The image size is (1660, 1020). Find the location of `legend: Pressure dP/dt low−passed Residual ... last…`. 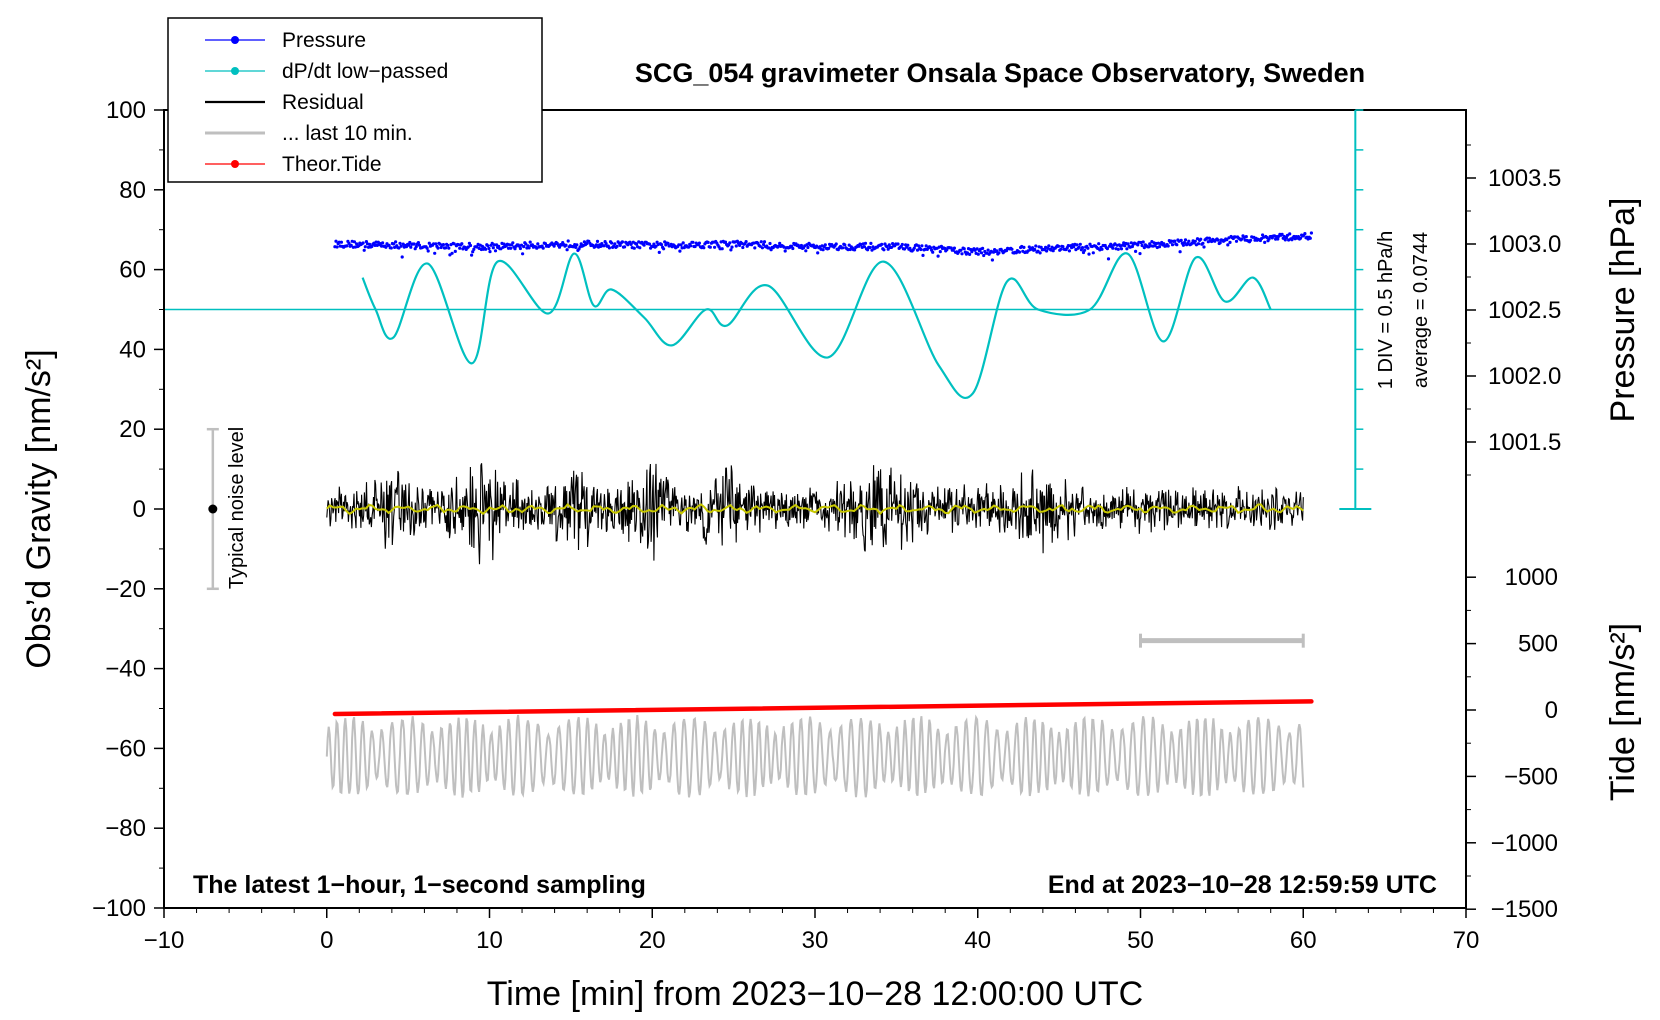

legend: Pressure dP/dt low−passed Residual ... last… is located at coordinates (355, 100).